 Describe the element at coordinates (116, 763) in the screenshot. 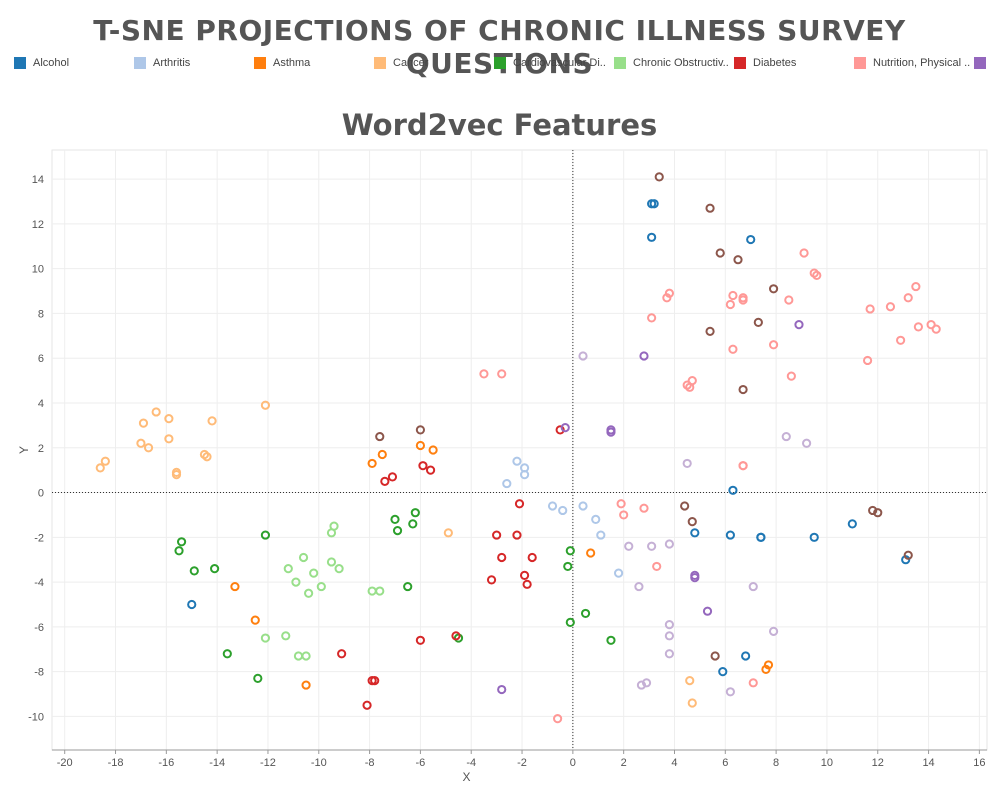

I see `x-tick-label: -18` at that location.